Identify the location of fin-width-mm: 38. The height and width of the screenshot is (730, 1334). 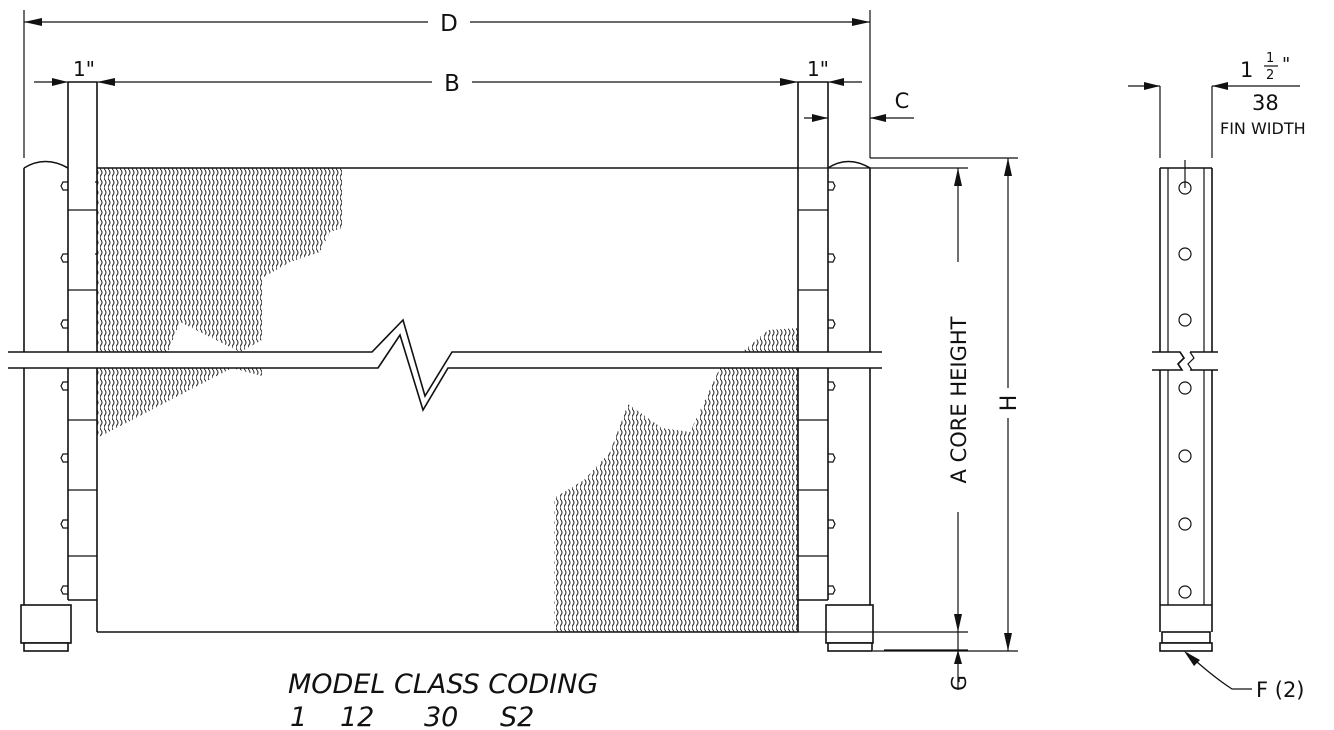
(1265, 103).